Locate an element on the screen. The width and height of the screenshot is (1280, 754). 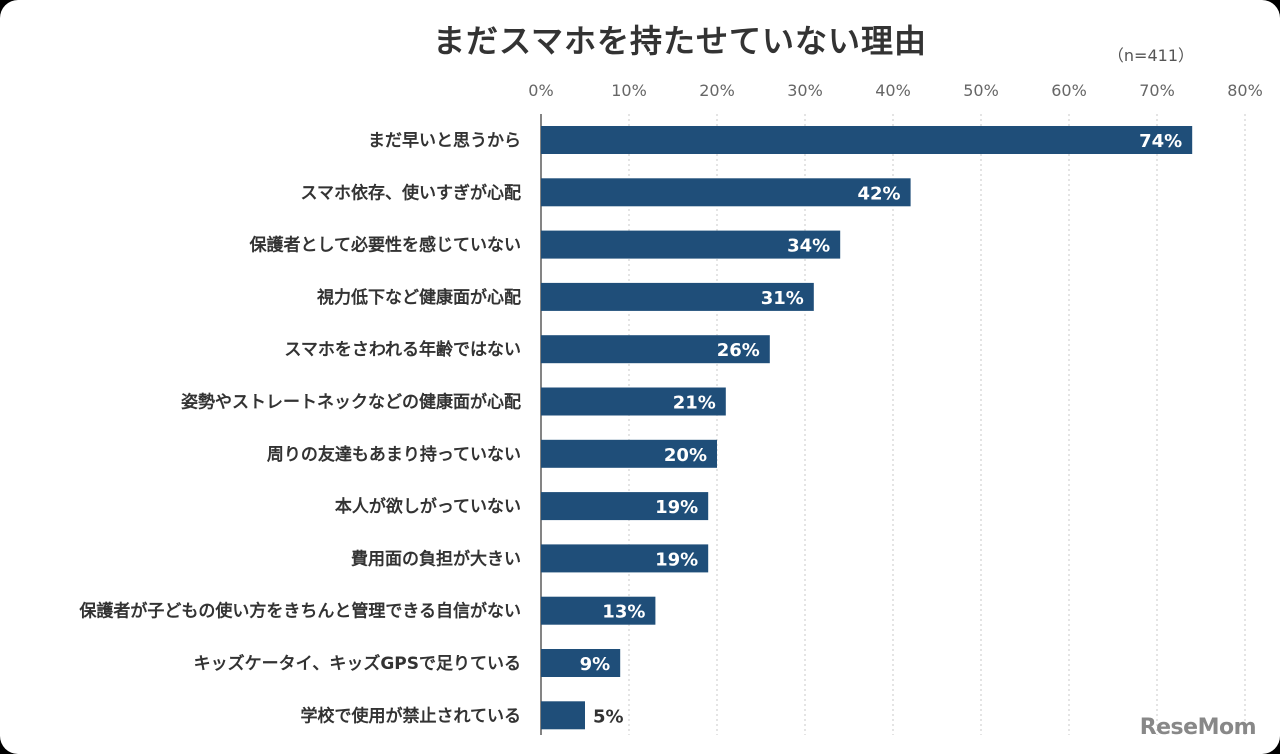
x-tick-label: 70% is located at coordinates (1157, 90).